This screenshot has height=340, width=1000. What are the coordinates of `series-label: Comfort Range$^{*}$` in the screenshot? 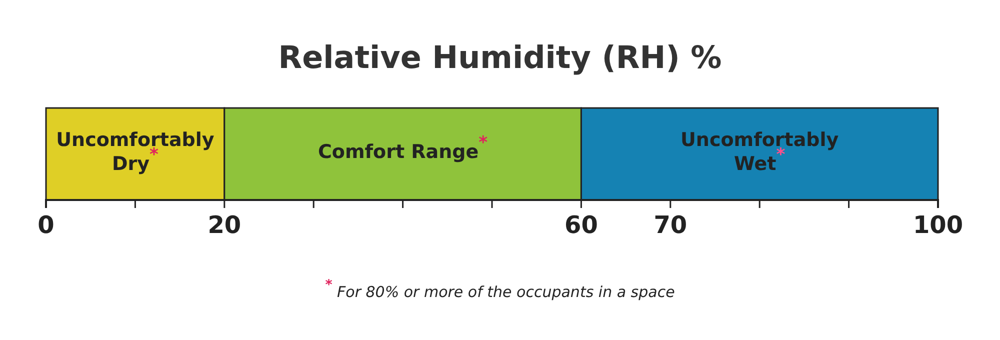 It's located at (403, 148).